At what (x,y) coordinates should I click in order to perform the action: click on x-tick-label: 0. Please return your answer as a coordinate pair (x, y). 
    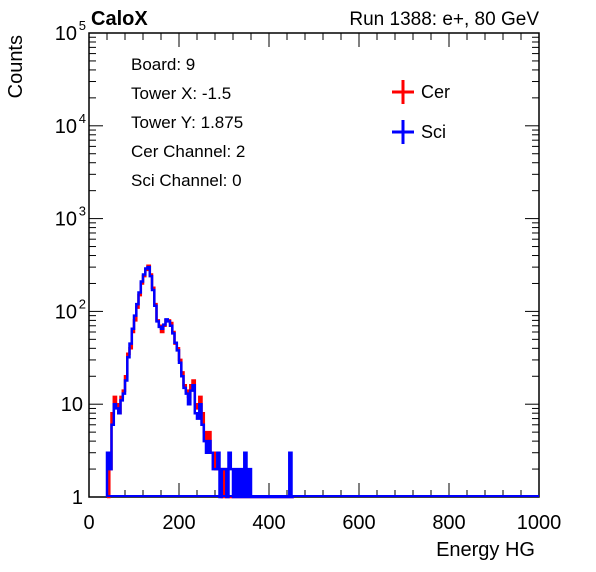
    Looking at the image, I should click on (88, 523).